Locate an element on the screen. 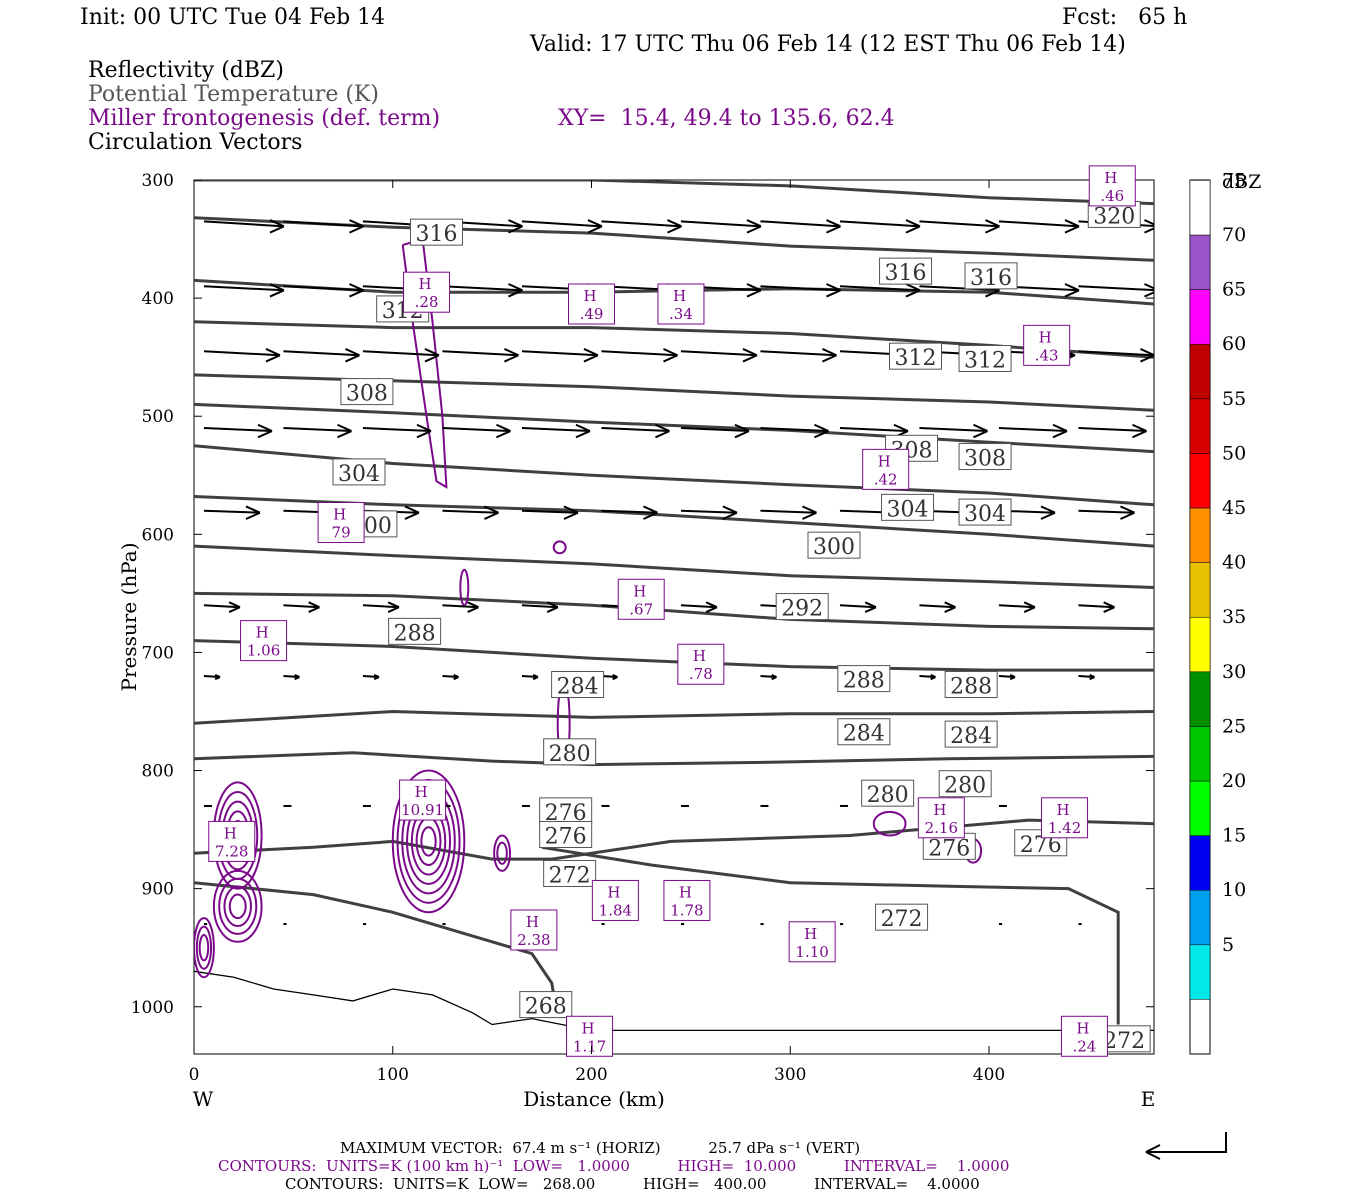 The image size is (1350, 1200). frontogenesis-max-value: 2.38 is located at coordinates (533, 940).